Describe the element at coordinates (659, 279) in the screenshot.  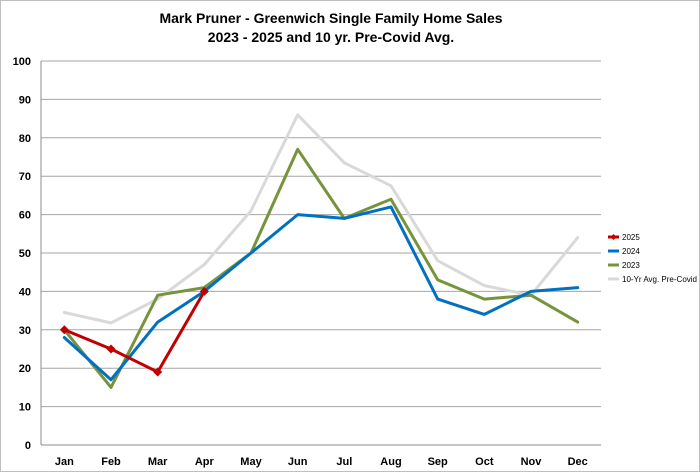
I see `legend-label: 10-Yr Avg. Pre-Covid` at that location.